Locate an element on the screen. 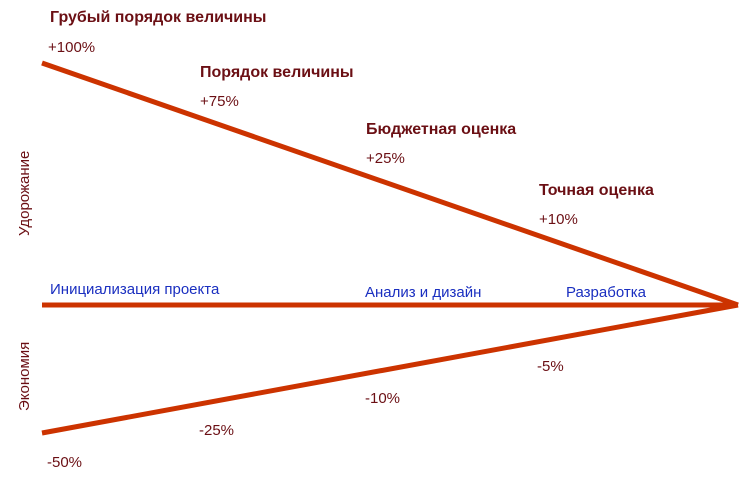 This screenshot has height=483, width=751. estimate-value-precise: +10% is located at coordinates (558, 219).